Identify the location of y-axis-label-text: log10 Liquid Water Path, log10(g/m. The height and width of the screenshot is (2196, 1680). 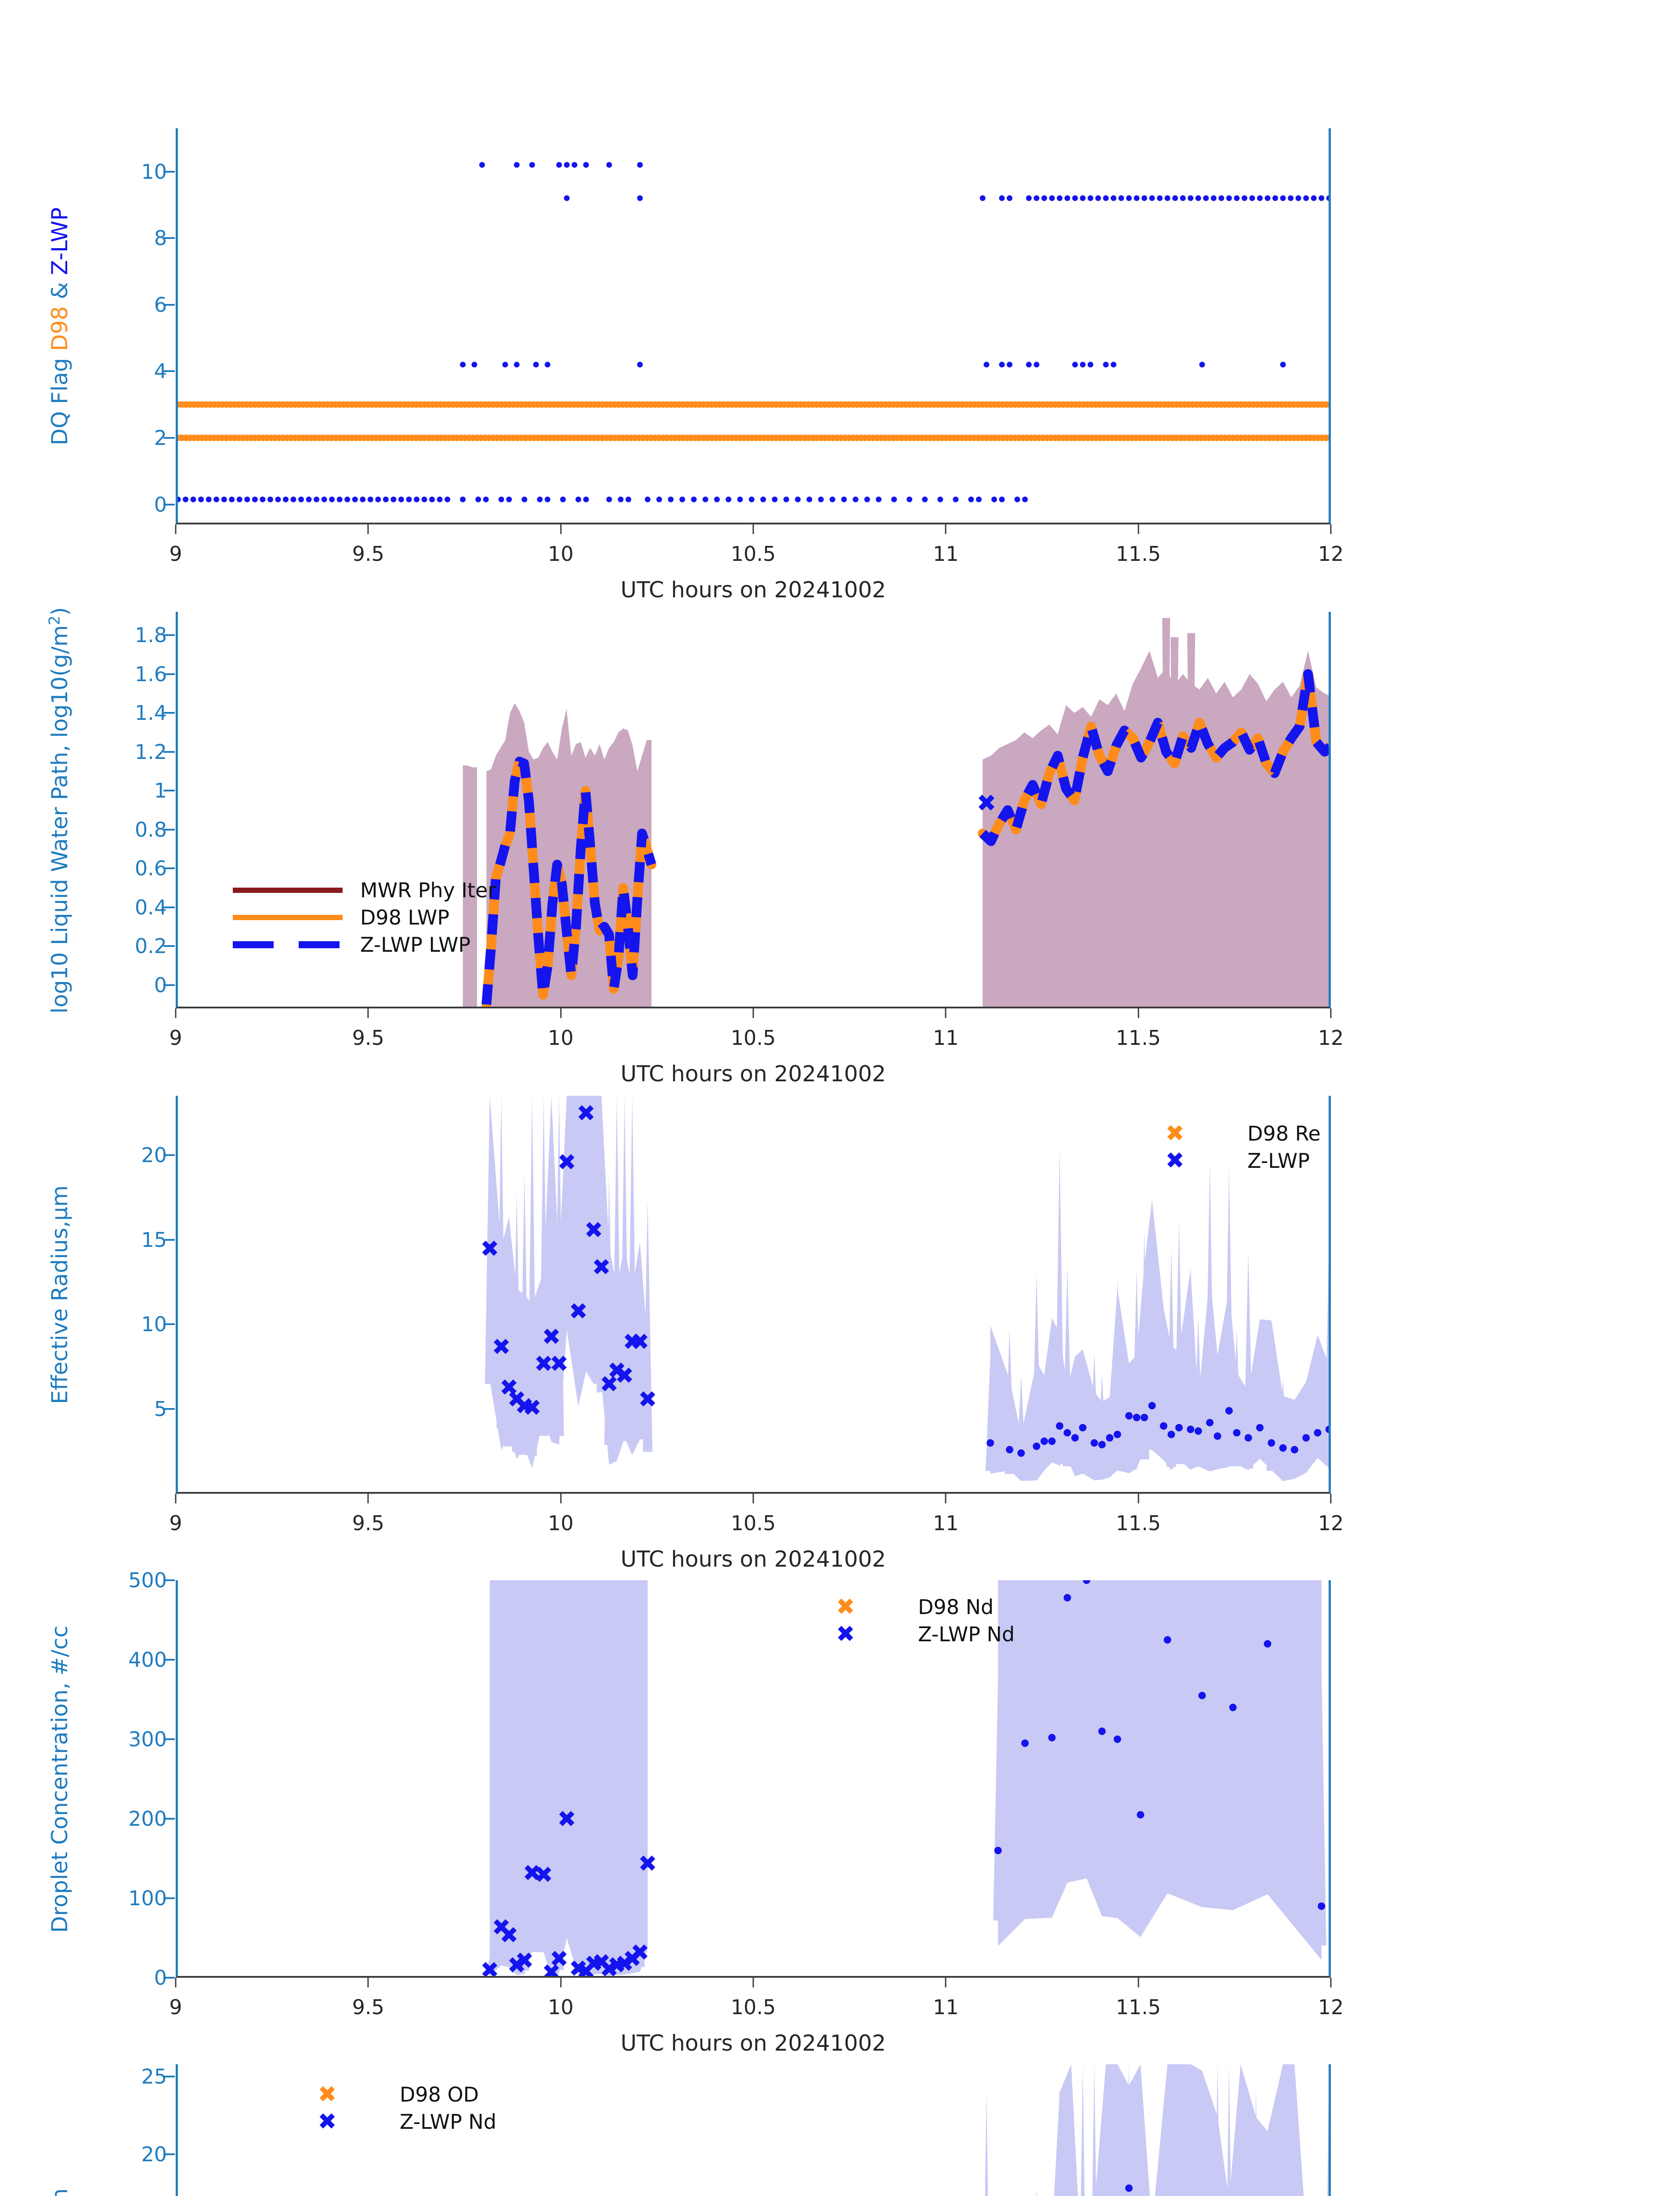
(59, 819).